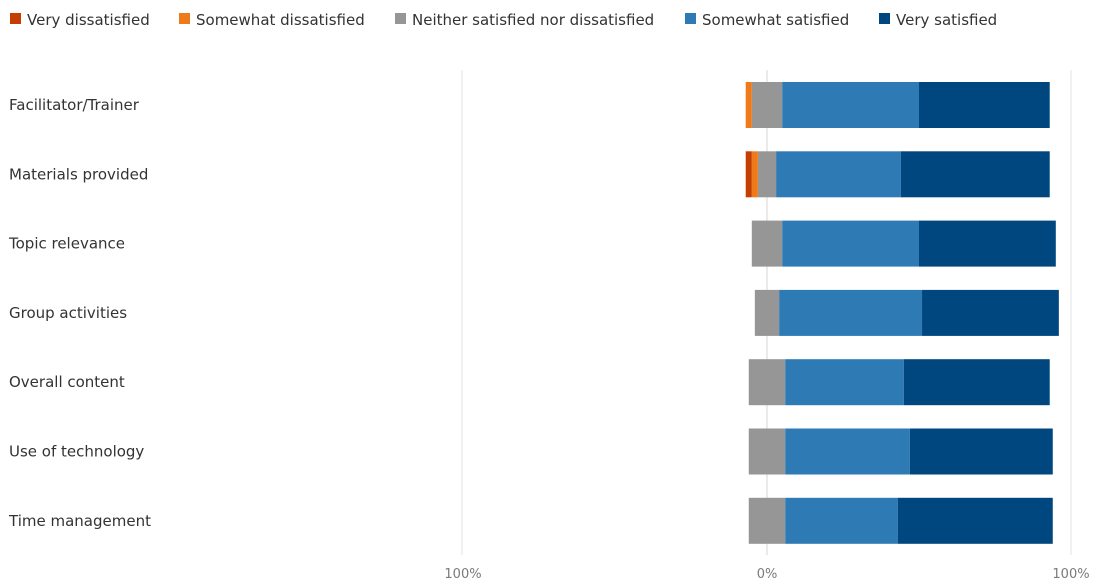 This screenshot has width=1097, height=588. I want to click on legend-swatch-somewhat-satisfied, so click(690, 18).